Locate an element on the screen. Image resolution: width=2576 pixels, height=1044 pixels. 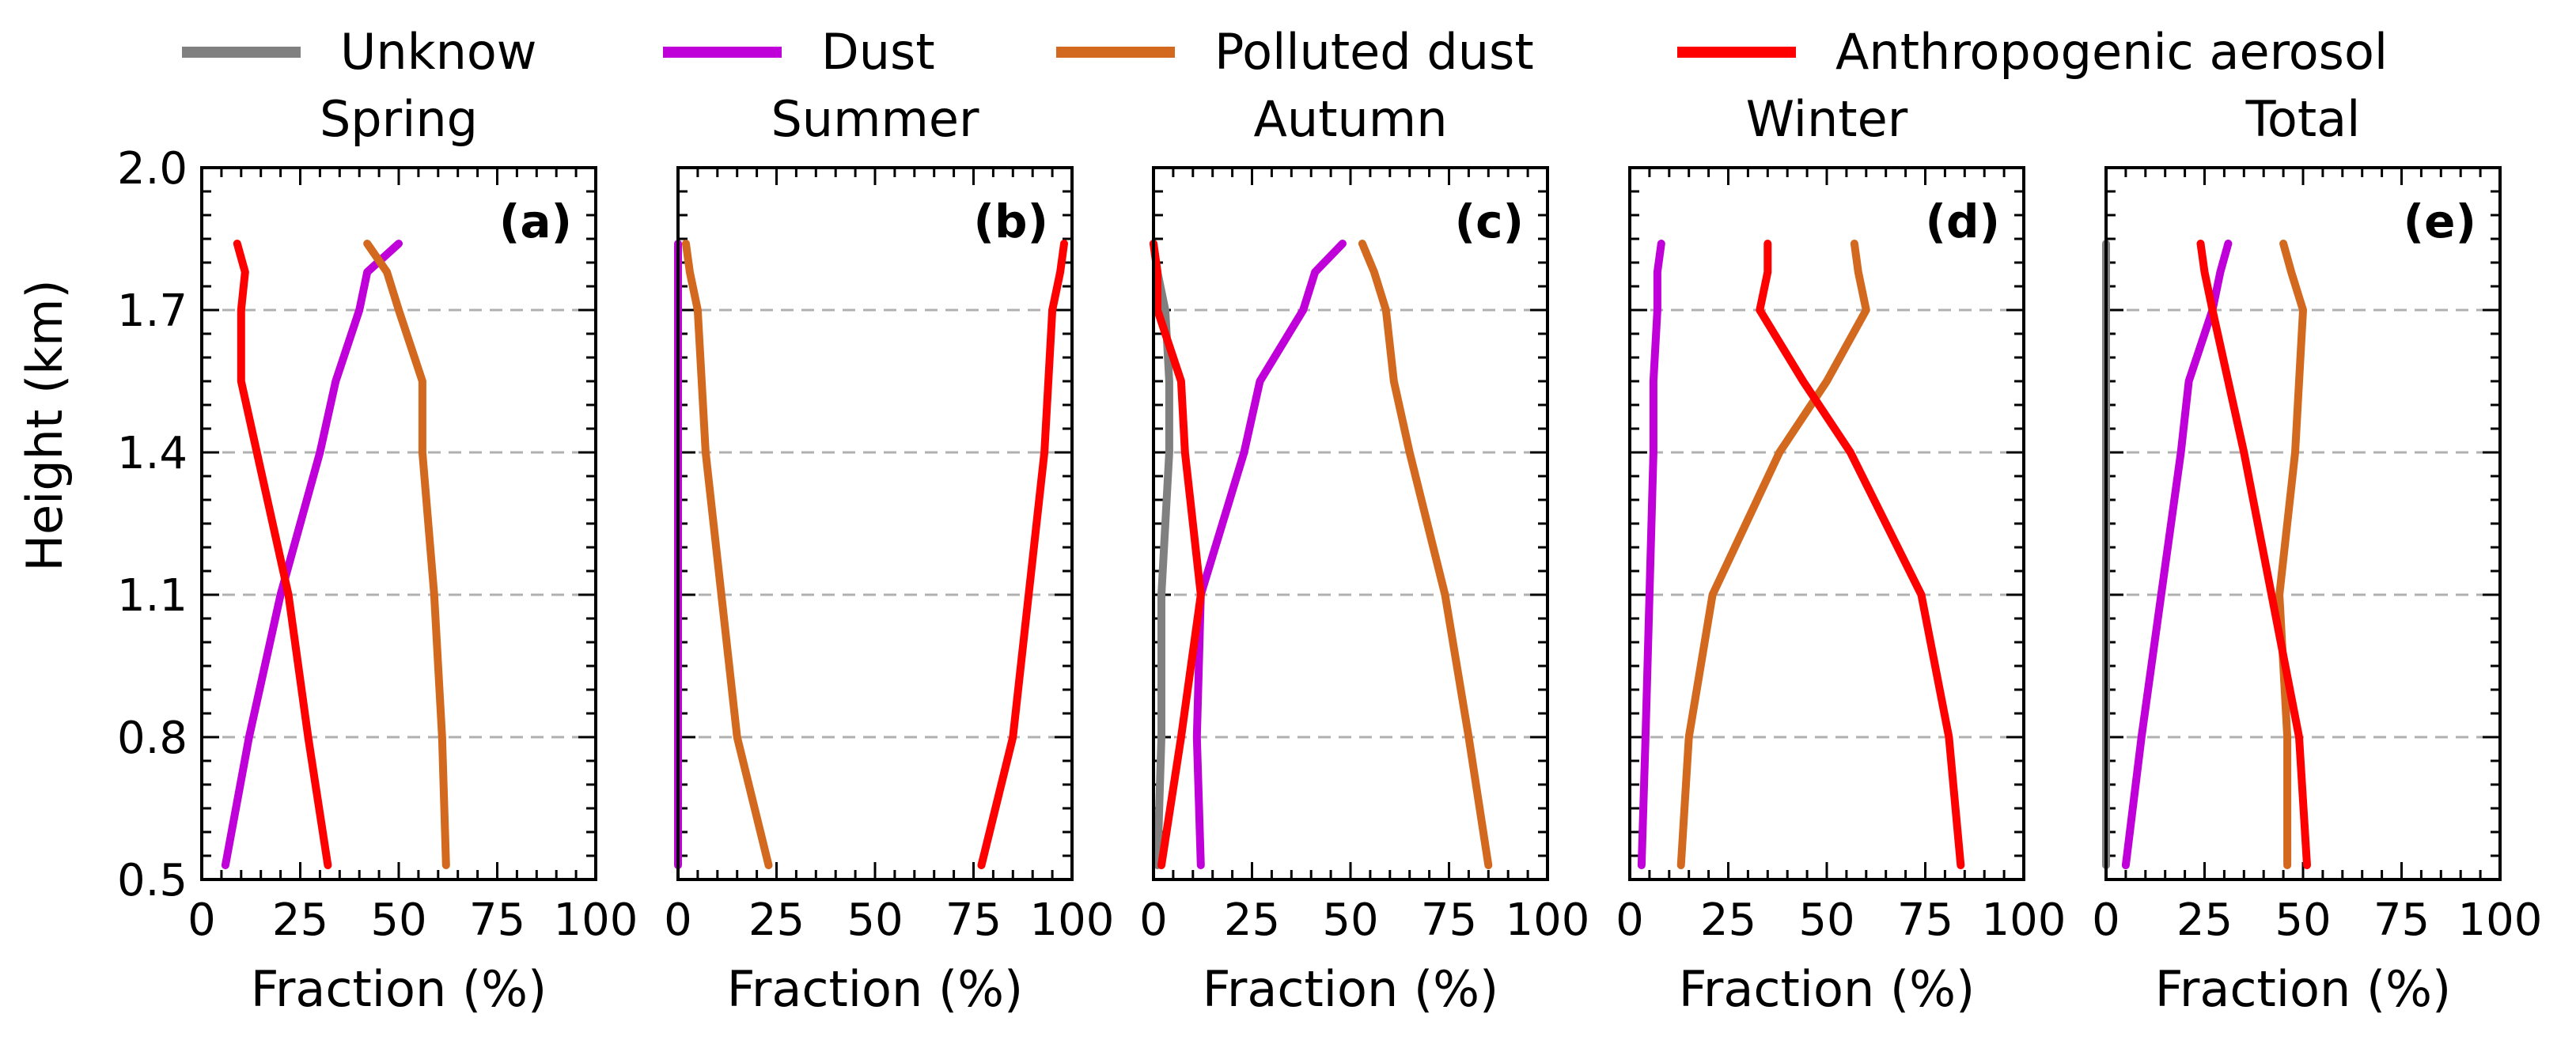
panel-tag: (b) is located at coordinates (1010, 221).